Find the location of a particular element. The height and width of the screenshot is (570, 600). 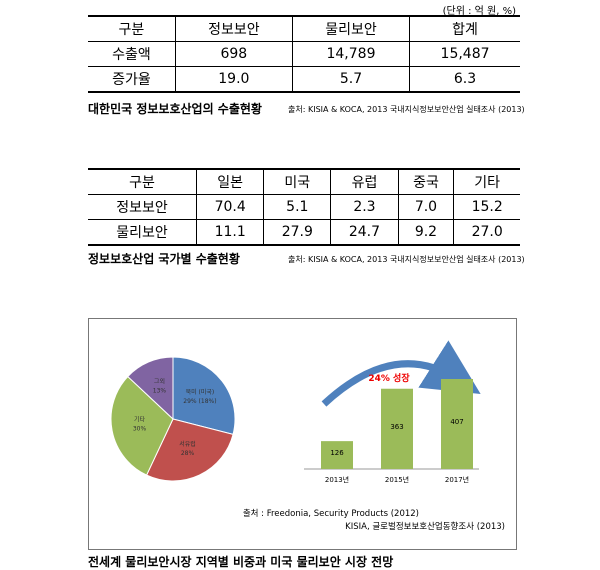

table-cell: 물리보안 is located at coordinates (143, 232).